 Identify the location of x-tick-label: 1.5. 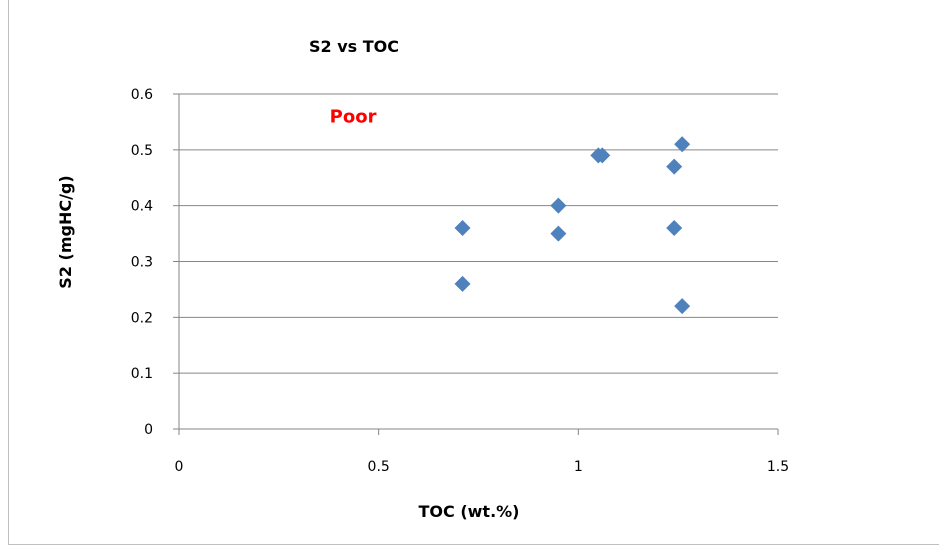
(778, 467).